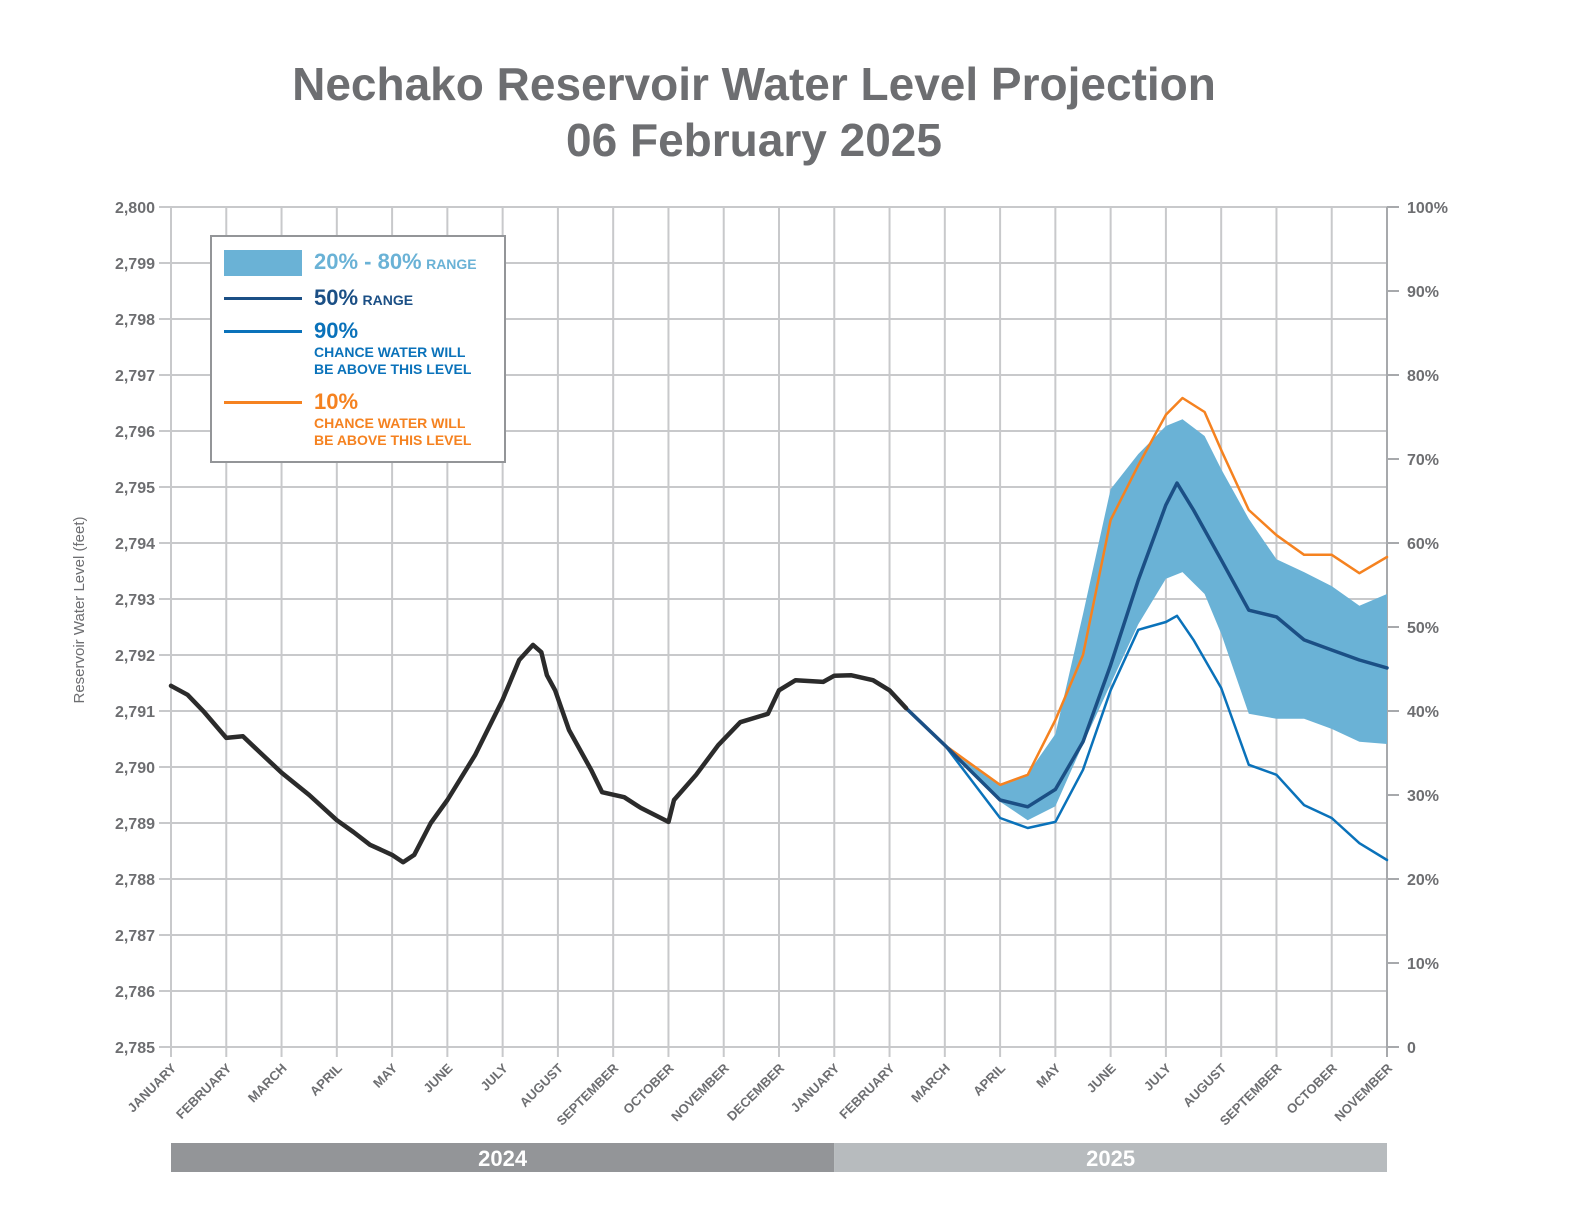  What do you see at coordinates (135, 208) in the screenshot?
I see `y-tick-label: 2,800` at bounding box center [135, 208].